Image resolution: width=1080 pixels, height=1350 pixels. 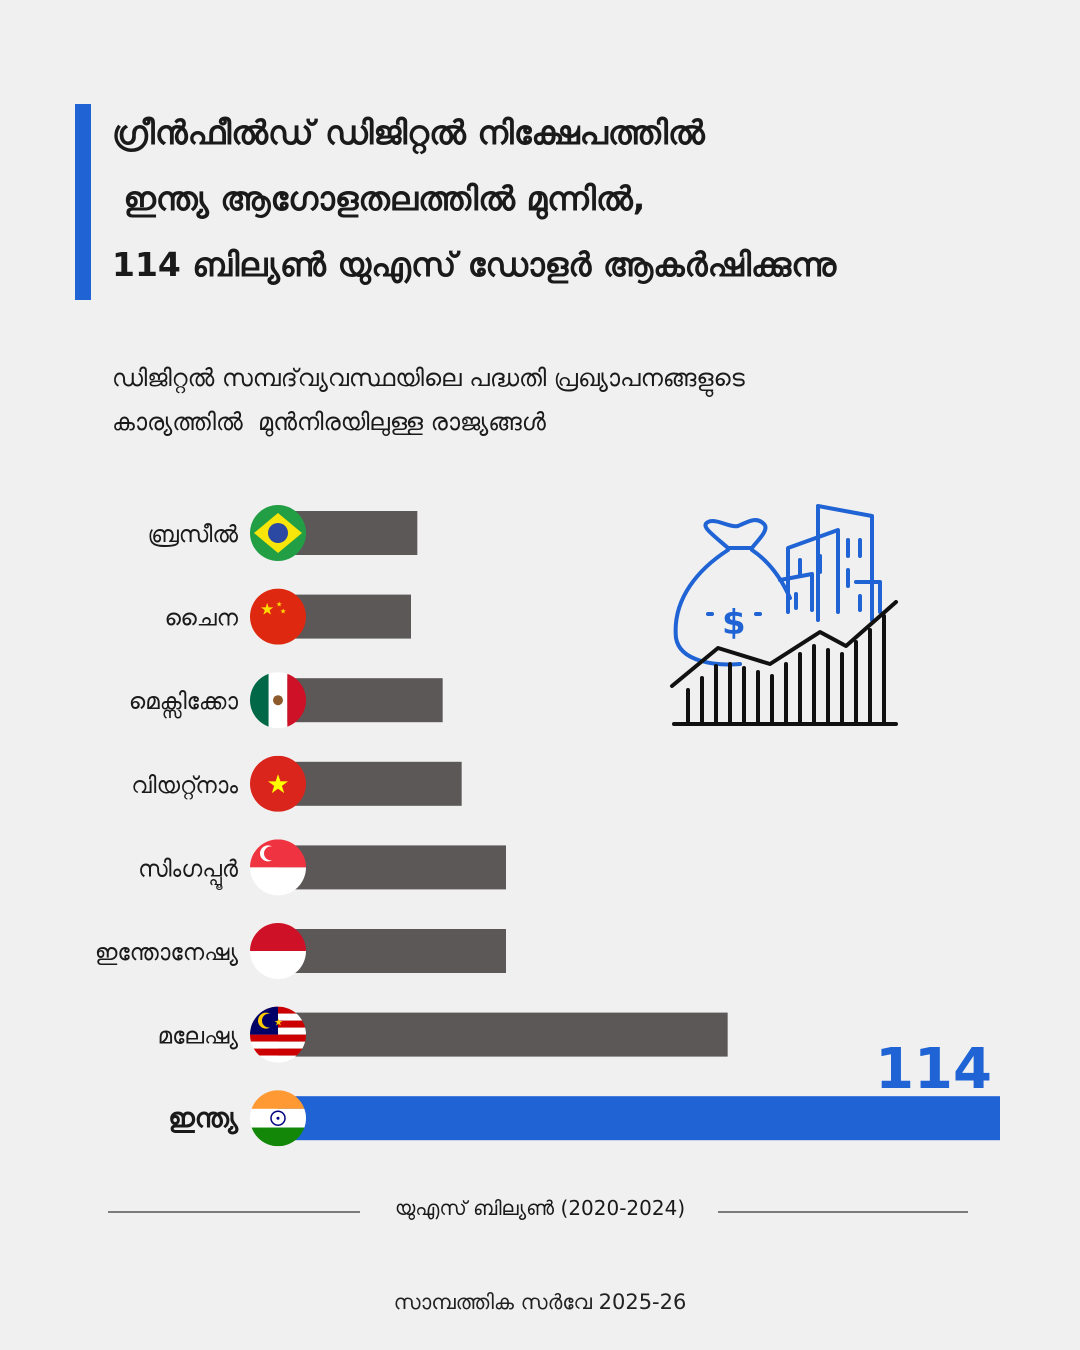 What do you see at coordinates (192, 535) in the screenshot?
I see `category-label: ബ്രസീൽ` at bounding box center [192, 535].